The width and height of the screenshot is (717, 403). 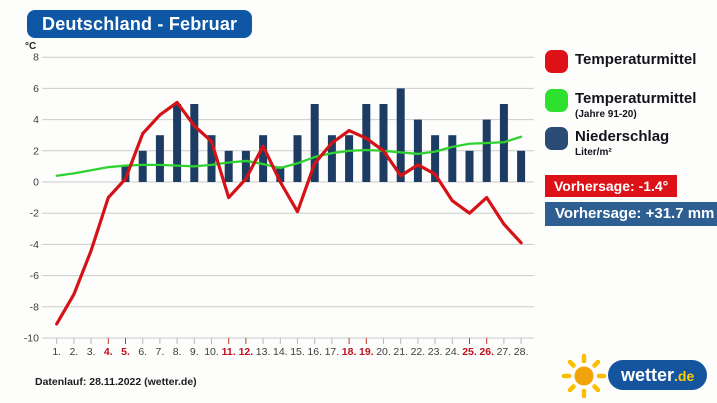 What do you see at coordinates (452, 352) in the screenshot?
I see `x-tick-label: 24.` at bounding box center [452, 352].